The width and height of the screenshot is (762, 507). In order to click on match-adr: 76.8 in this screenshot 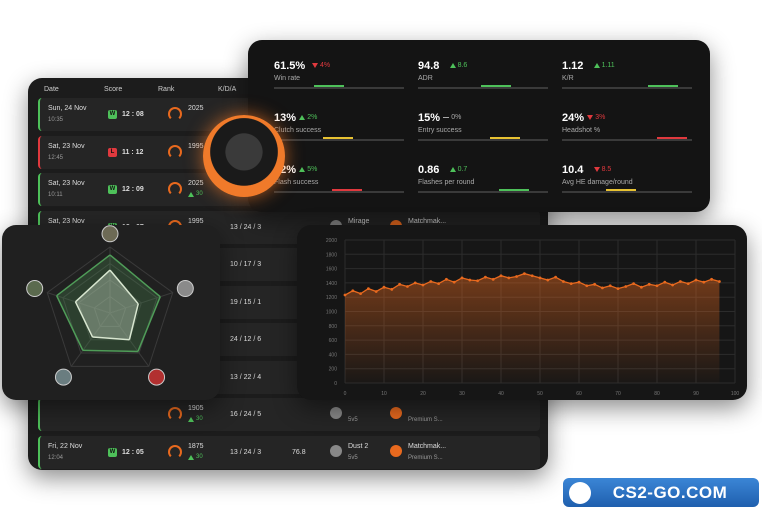, I will do `click(299, 452)`.